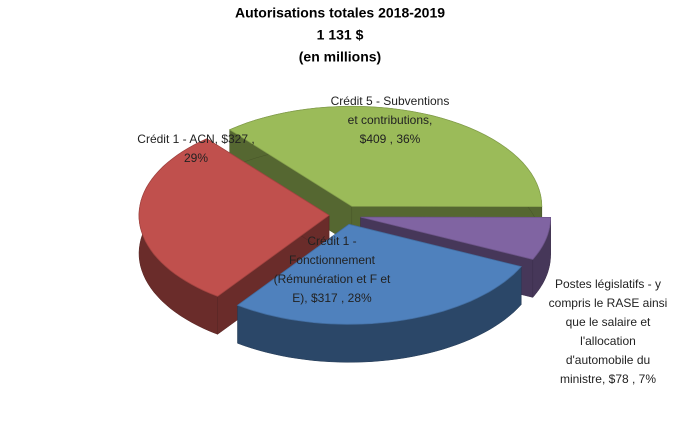  What do you see at coordinates (390, 120) in the screenshot?
I see `data-label: et contributions,` at bounding box center [390, 120].